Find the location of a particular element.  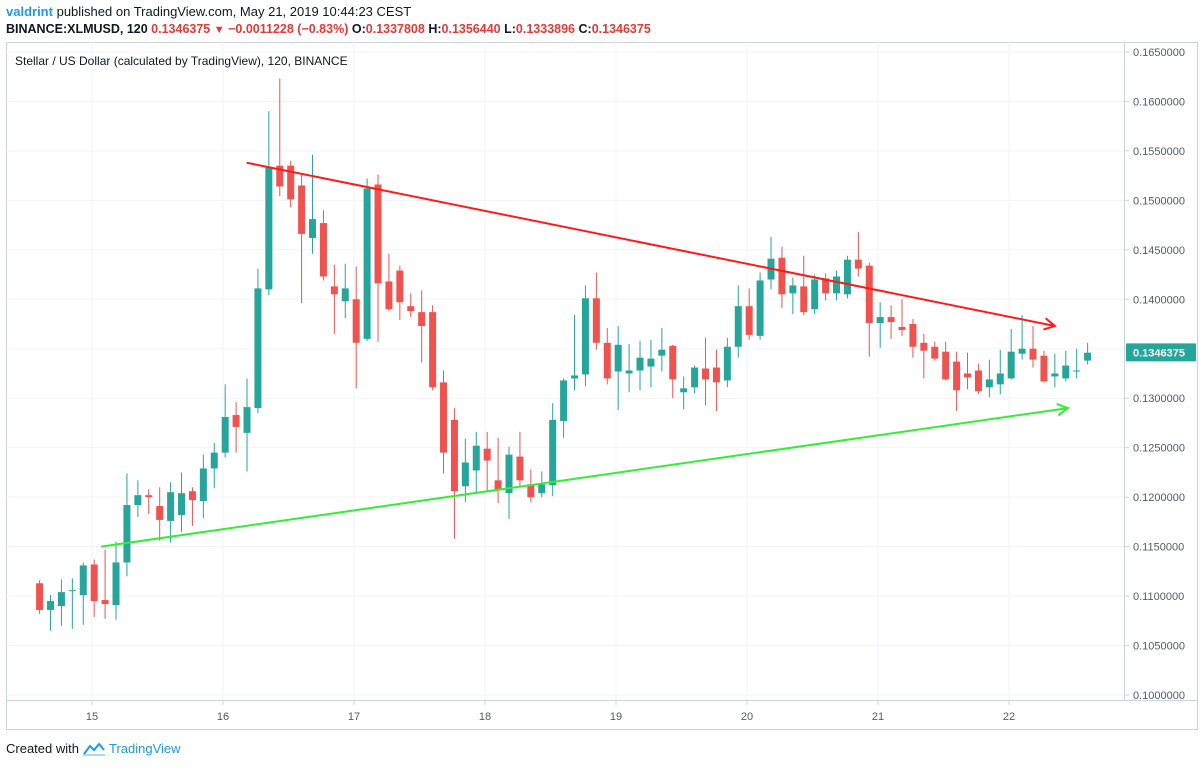

high-value: 0.1356440 is located at coordinates (471, 29).